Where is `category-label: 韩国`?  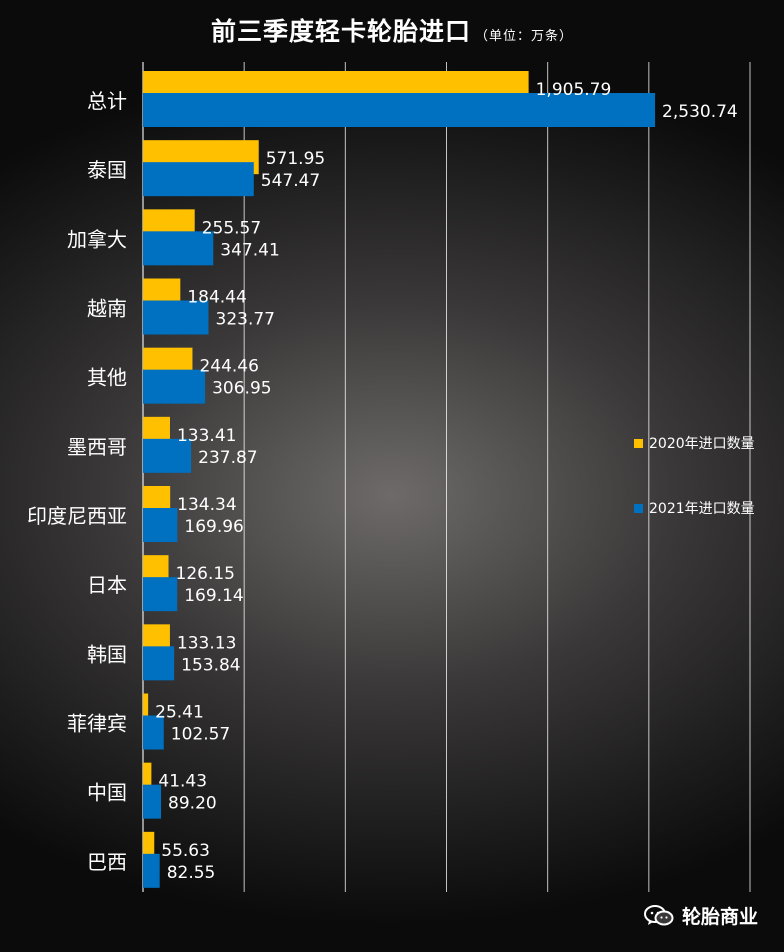
category-label: 韩国 is located at coordinates (107, 654).